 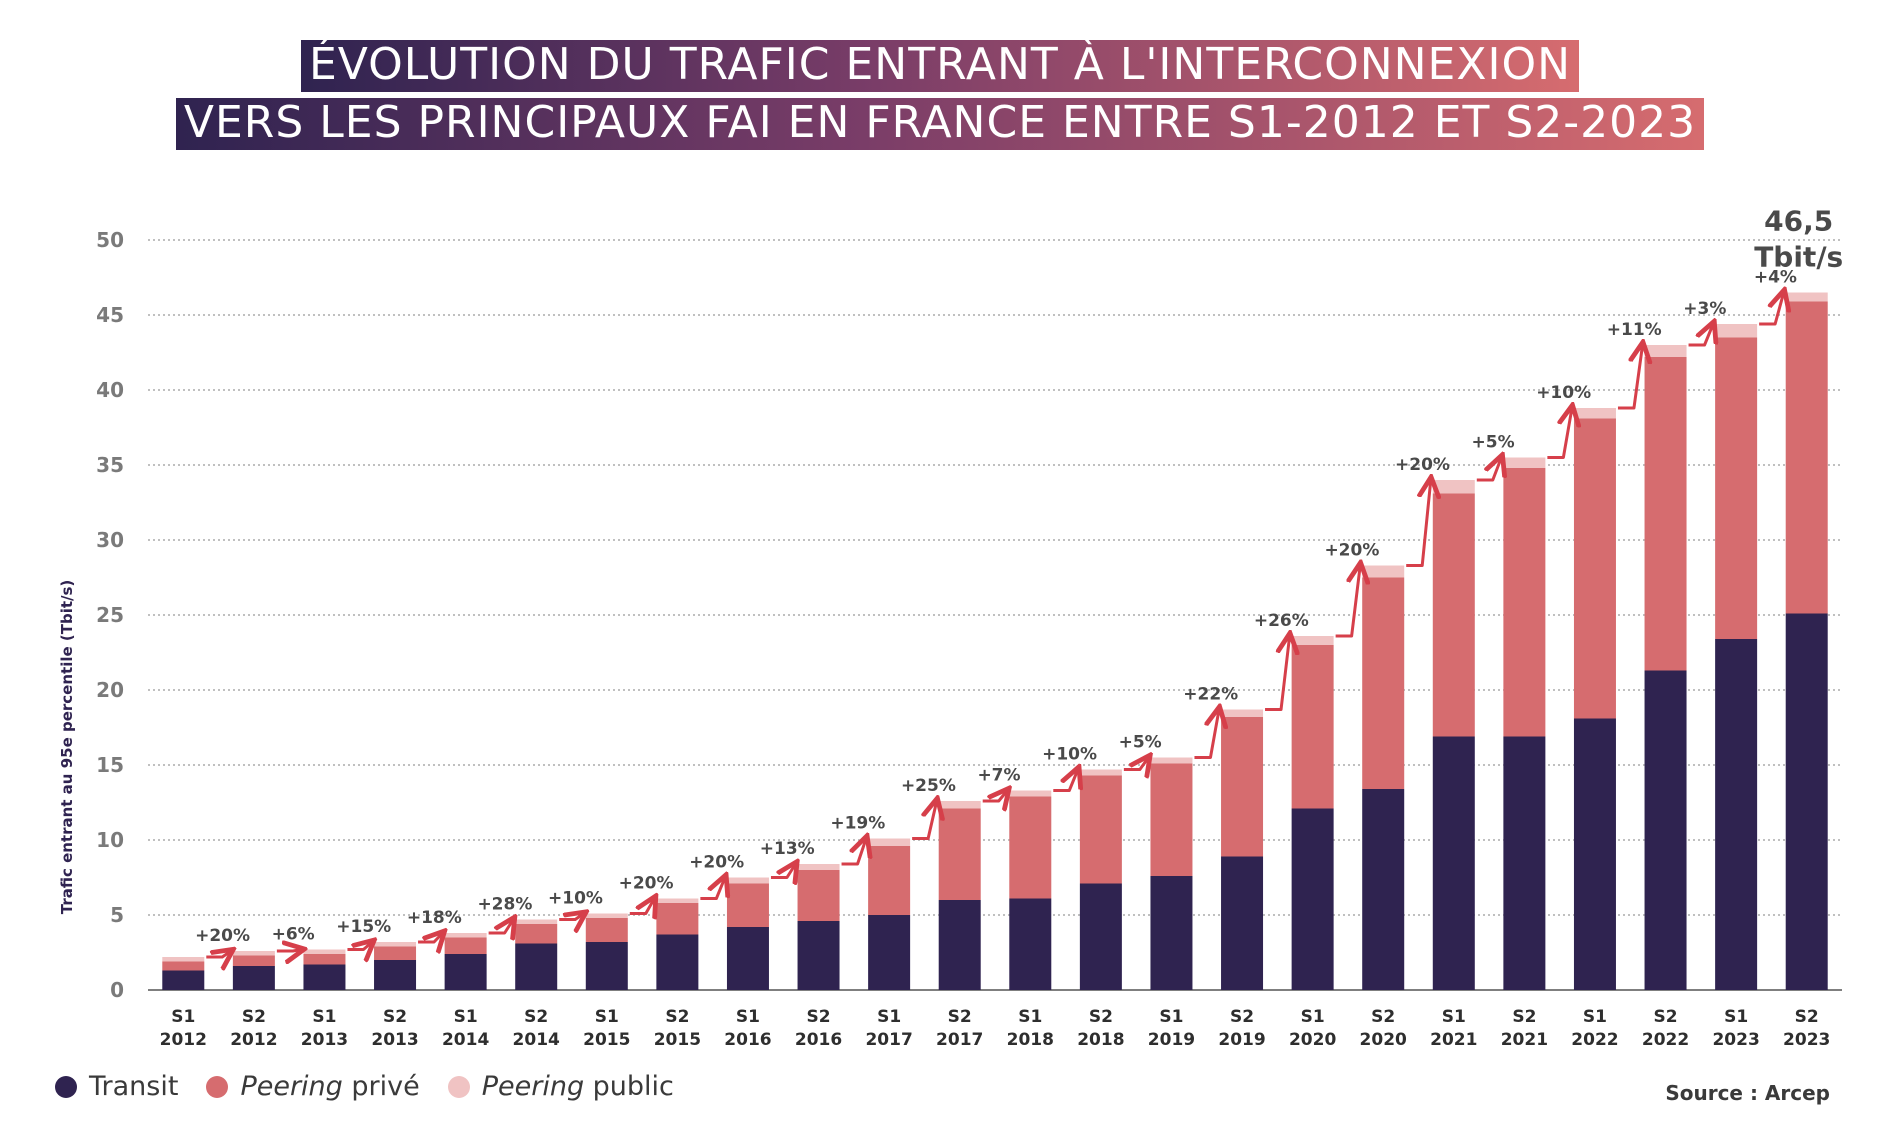 What do you see at coordinates (434, 918) in the screenshot?
I see `growth-label: +18%` at bounding box center [434, 918].